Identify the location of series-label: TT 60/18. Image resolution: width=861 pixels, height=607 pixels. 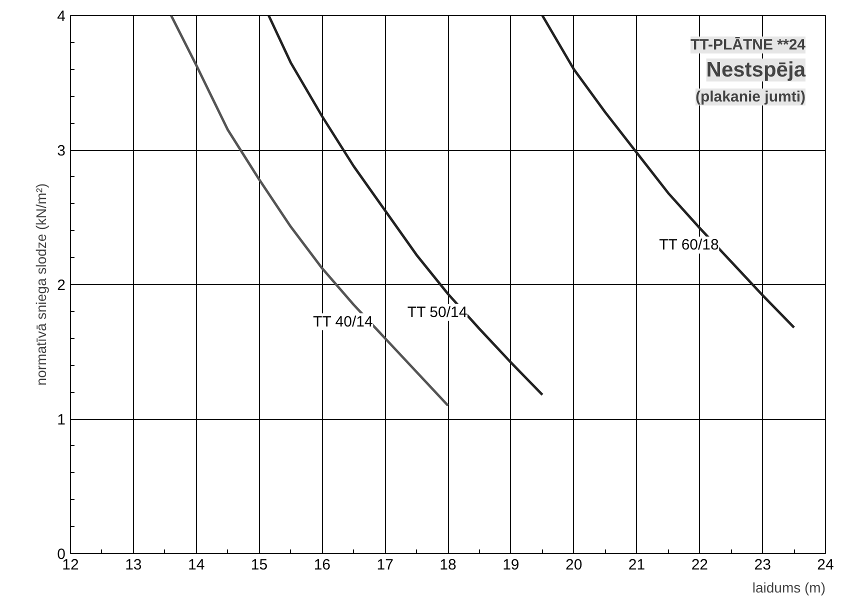
(689, 245).